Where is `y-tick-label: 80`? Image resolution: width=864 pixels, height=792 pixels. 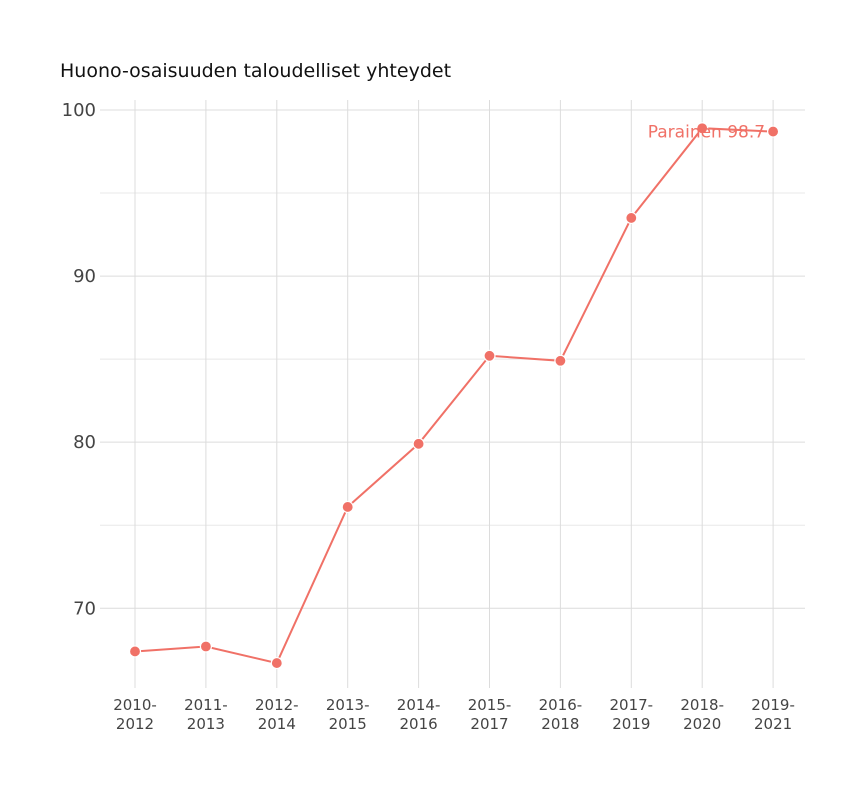
y-tick-label: 80 is located at coordinates (84, 442).